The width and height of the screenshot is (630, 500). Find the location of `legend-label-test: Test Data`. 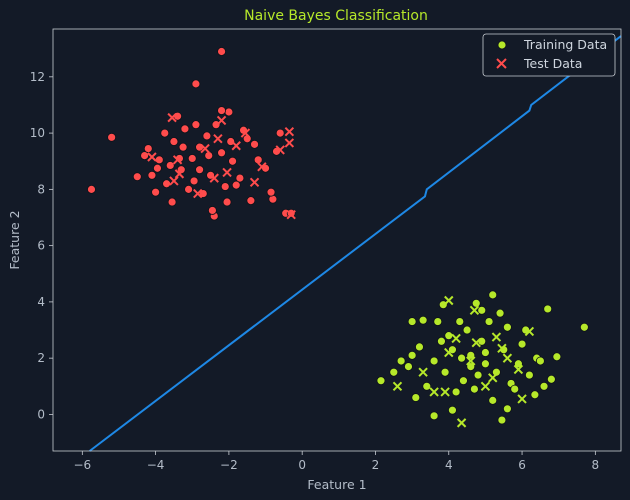

legend-label-test: Test Data is located at coordinates (552, 63).